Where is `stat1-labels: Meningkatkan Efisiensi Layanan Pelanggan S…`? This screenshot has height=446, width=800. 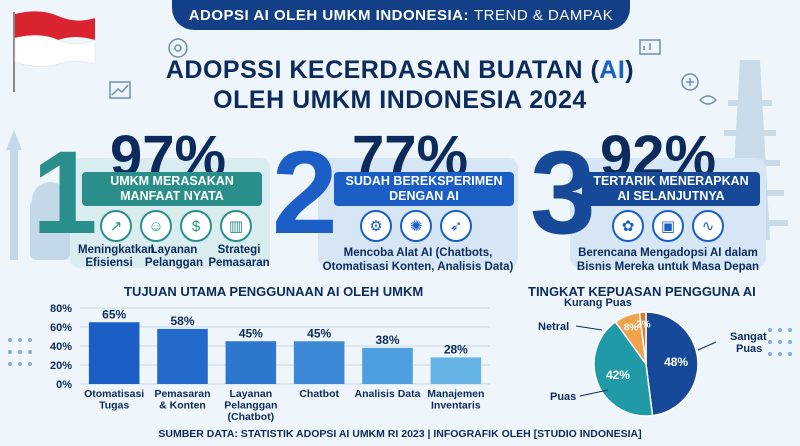
stat1-labels: Meningkatkan Efisiensi Layanan Pelanggan S… is located at coordinates (174, 257).